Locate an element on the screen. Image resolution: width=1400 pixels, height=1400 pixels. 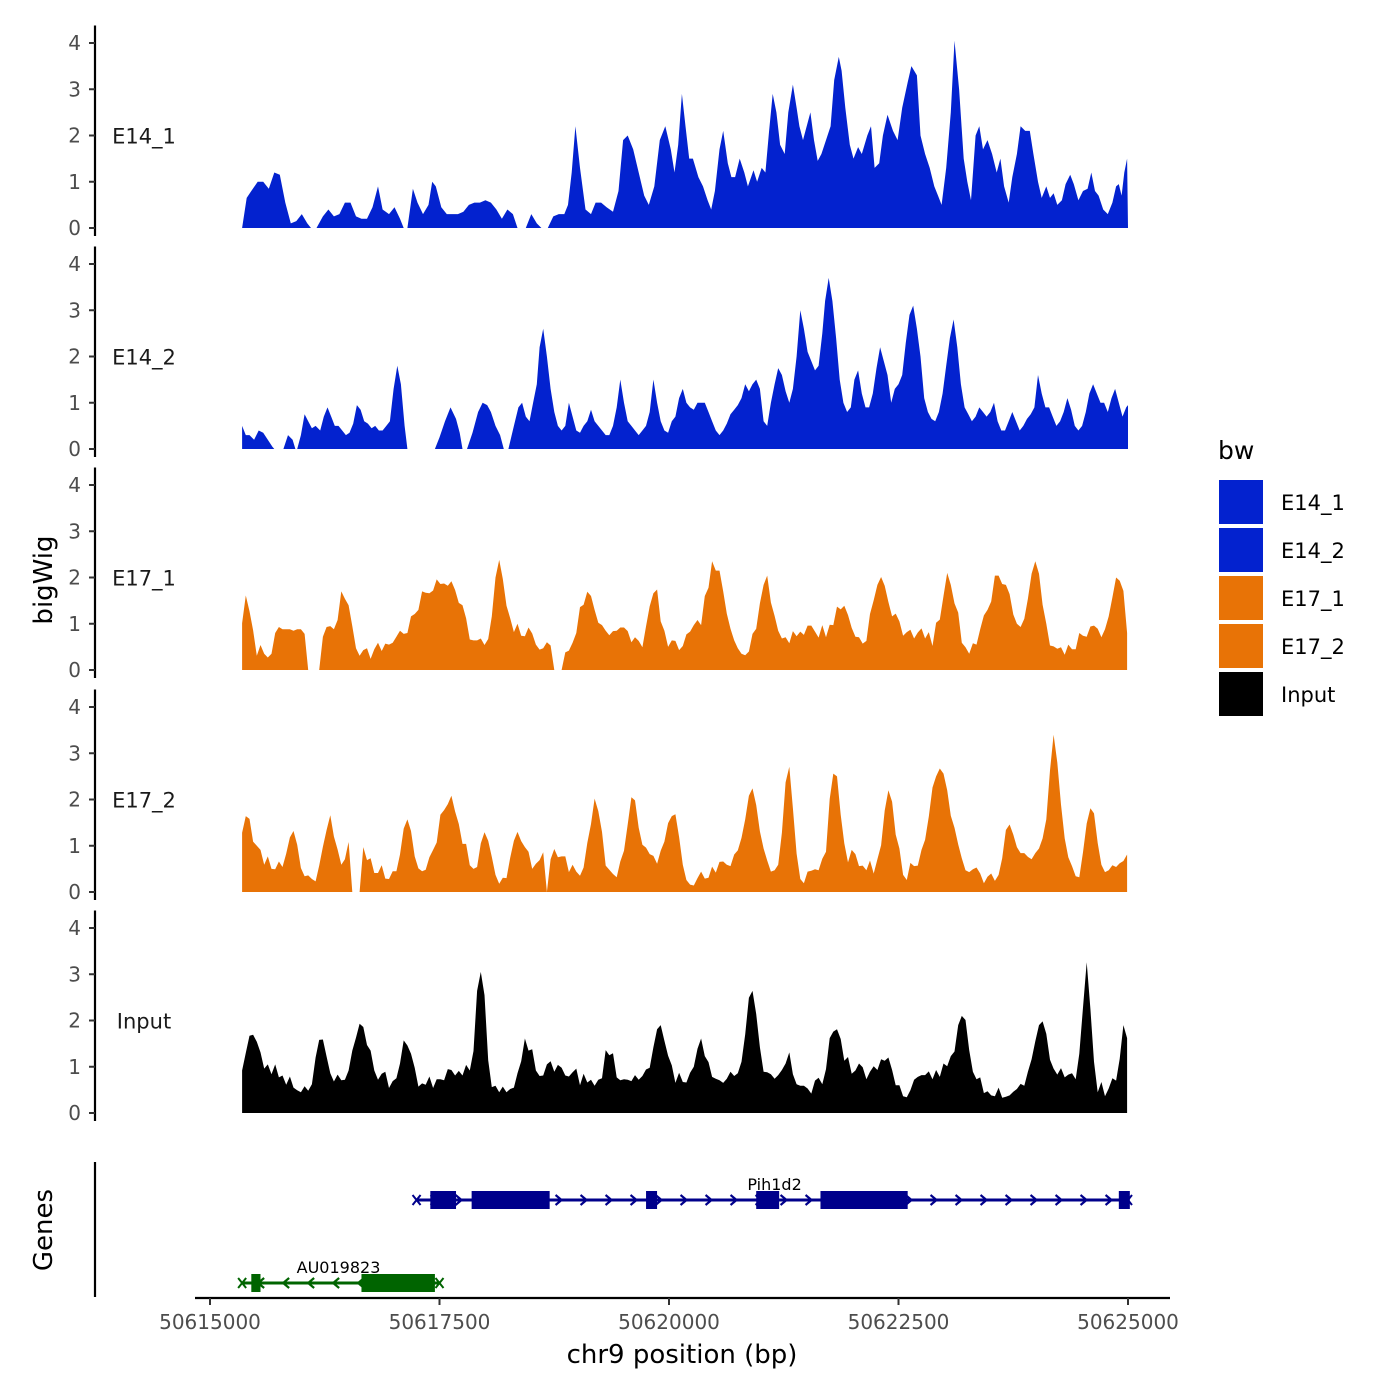
legend: E14_1 E14_2 E17_1 E17_2 Input is located at coordinates (1282, 598).